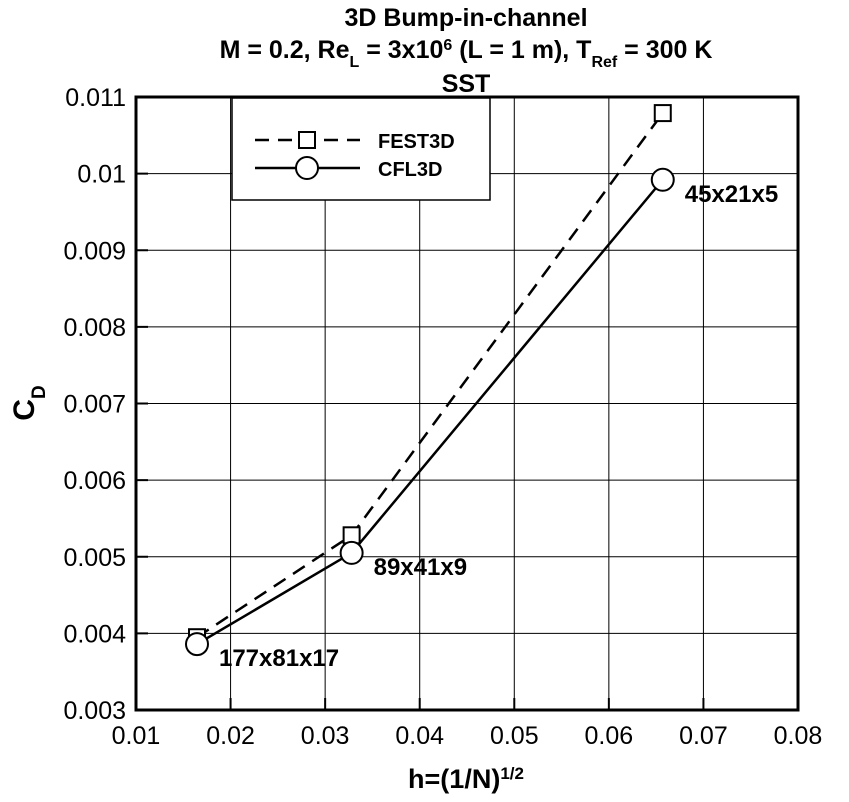 The image size is (849, 802). I want to click on x-axis-label-part: h=(1/N), so click(454, 779).